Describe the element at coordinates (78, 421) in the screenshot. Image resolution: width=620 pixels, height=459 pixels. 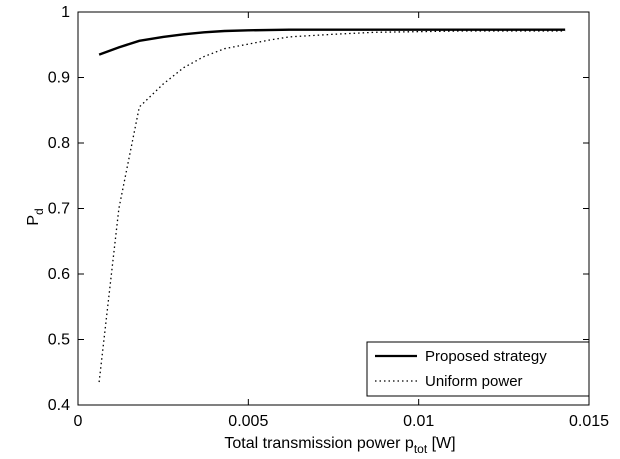
I see `x-tick-label: 0` at that location.